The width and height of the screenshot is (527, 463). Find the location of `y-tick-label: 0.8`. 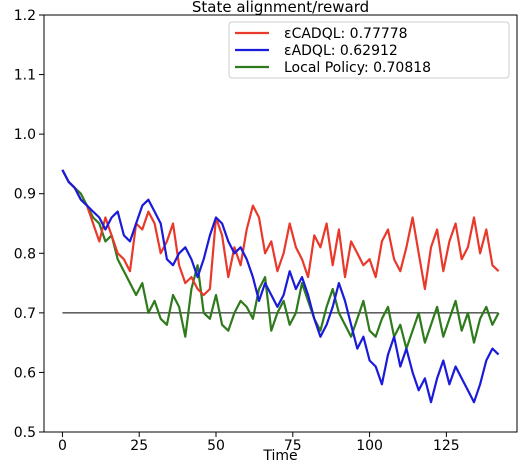

y-tick-label: 0.8 is located at coordinates (25, 254).